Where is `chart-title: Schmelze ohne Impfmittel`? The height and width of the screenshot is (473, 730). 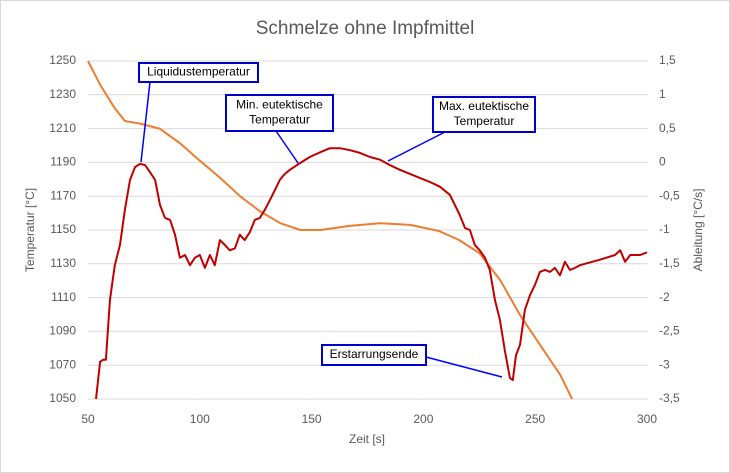 chart-title: Schmelze ohne Impfmittel is located at coordinates (365, 28).